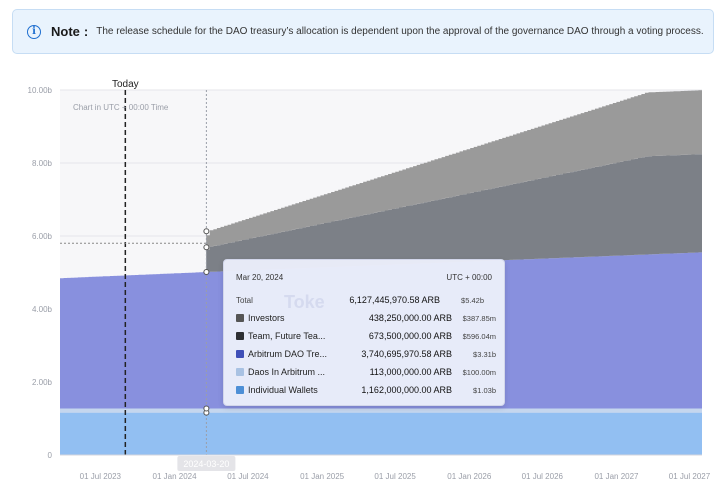  I want to click on tooltip-series-usd: $1.03b, so click(484, 390).